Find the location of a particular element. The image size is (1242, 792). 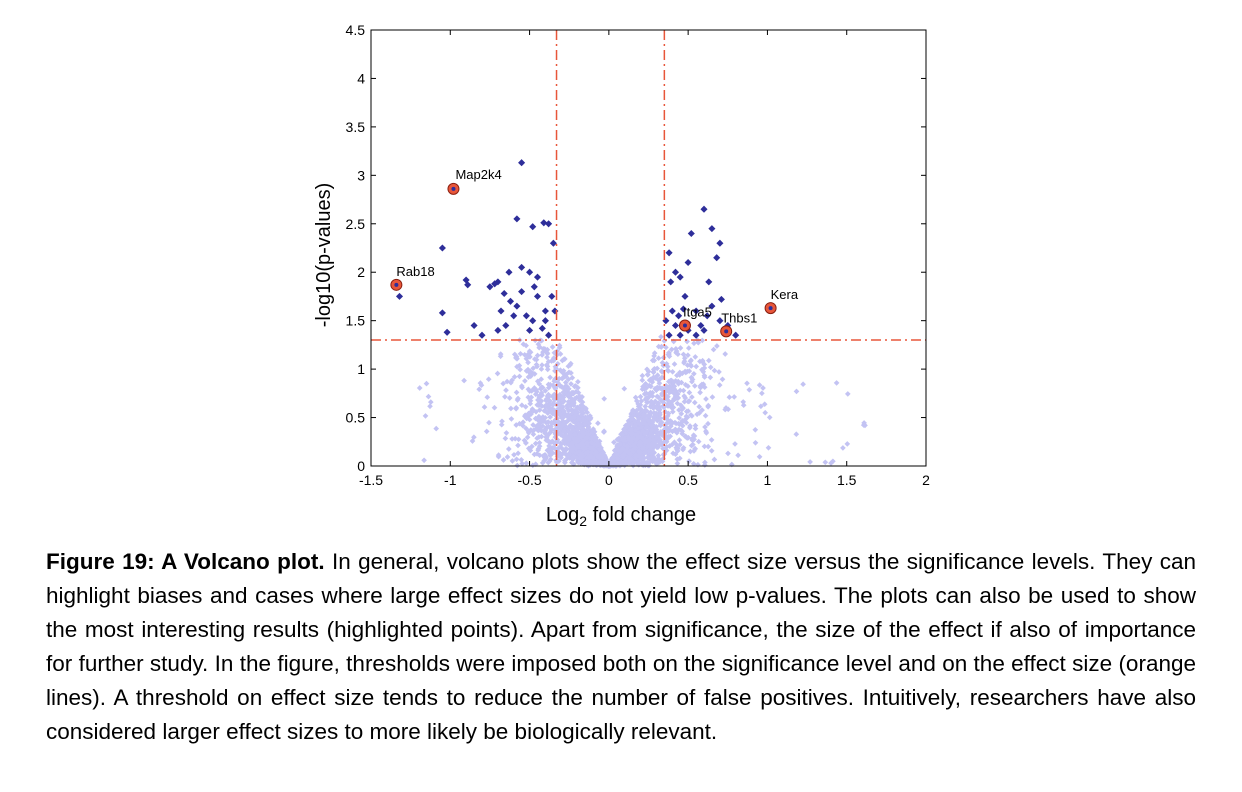

highlighted-point-core is located at coordinates (770, 308).